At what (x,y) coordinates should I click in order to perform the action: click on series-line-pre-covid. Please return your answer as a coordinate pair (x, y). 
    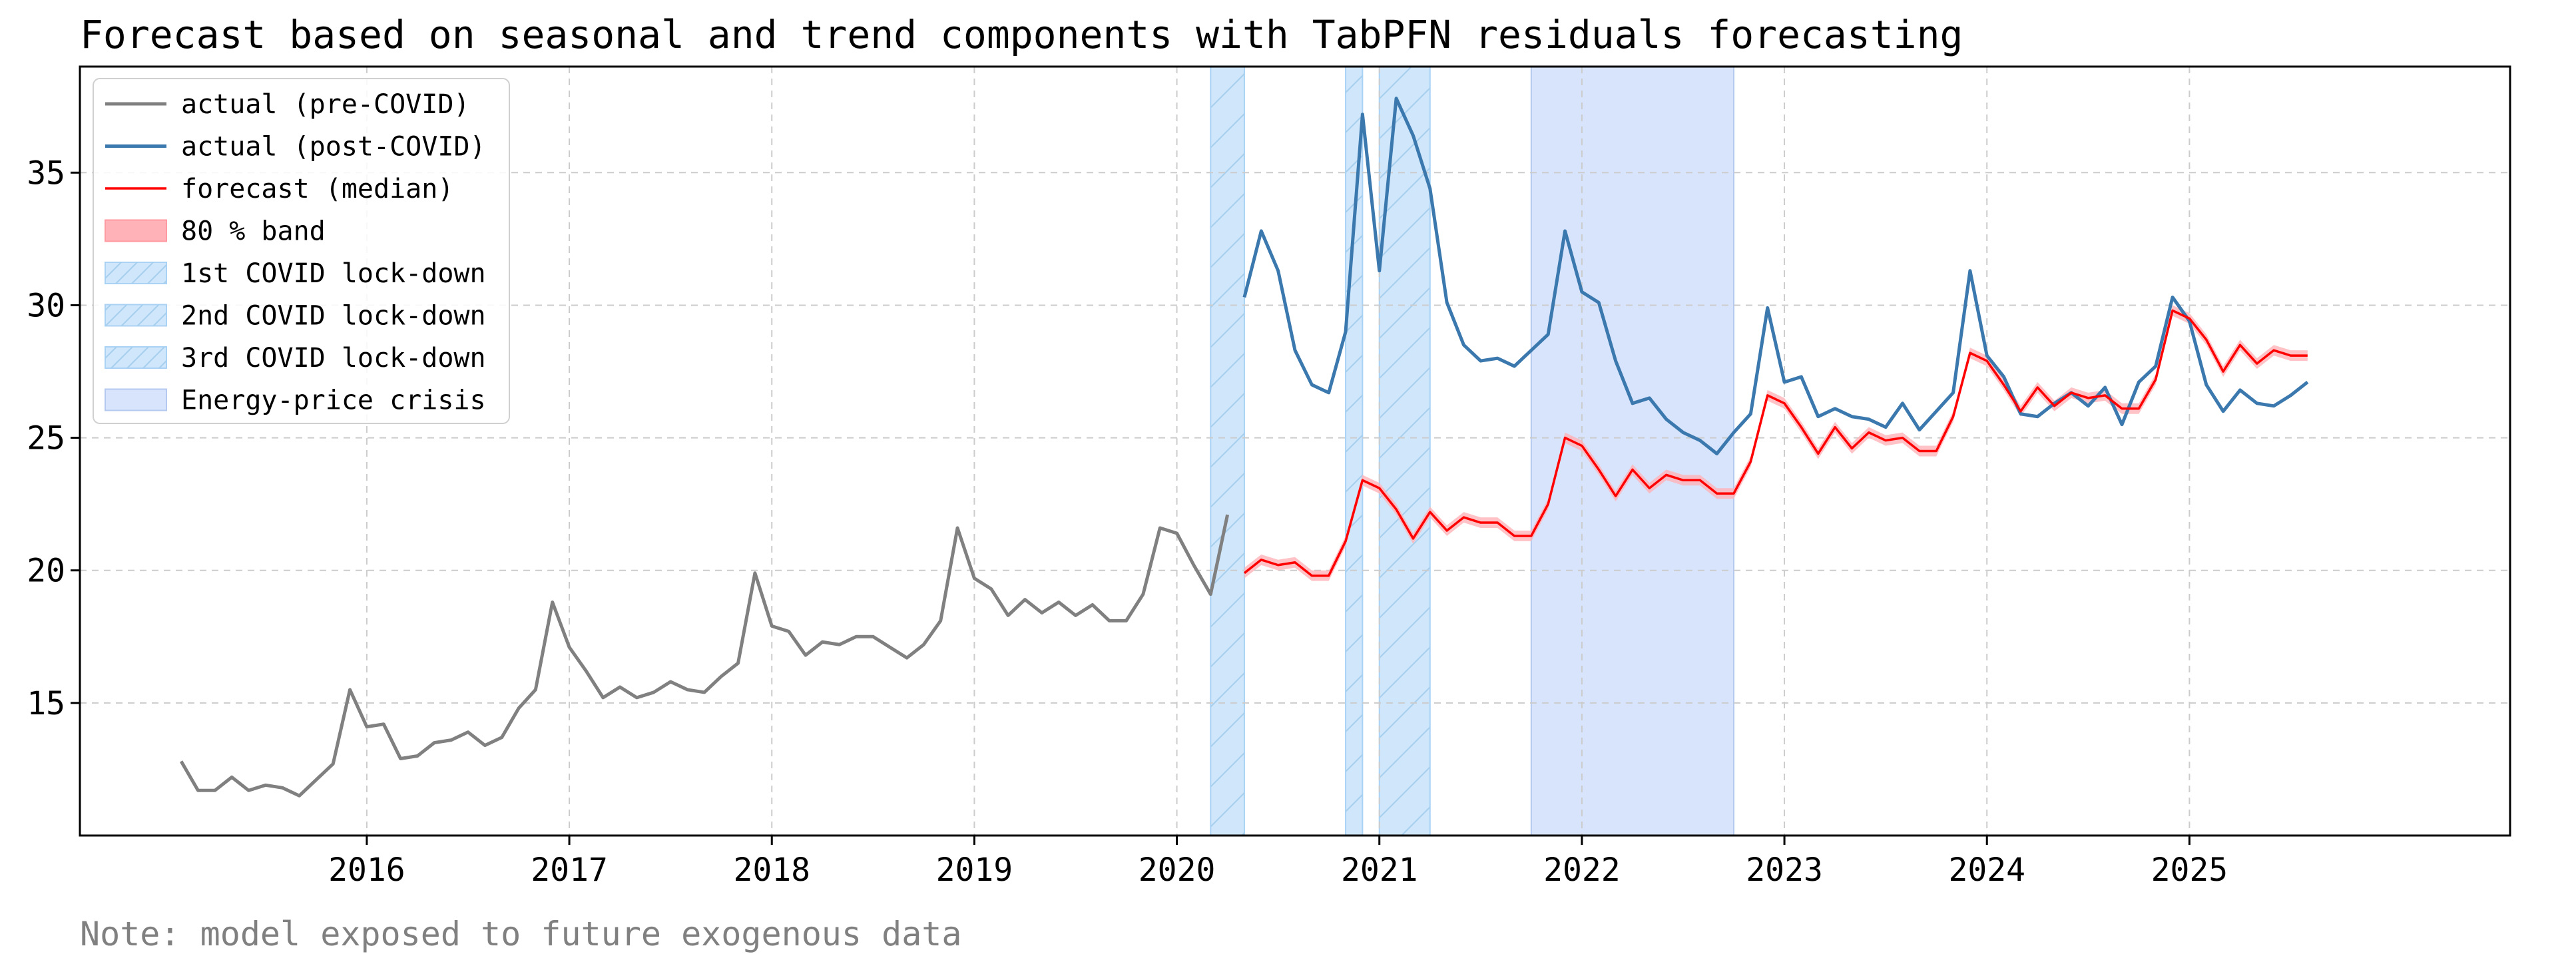
    Looking at the image, I should click on (704, 656).